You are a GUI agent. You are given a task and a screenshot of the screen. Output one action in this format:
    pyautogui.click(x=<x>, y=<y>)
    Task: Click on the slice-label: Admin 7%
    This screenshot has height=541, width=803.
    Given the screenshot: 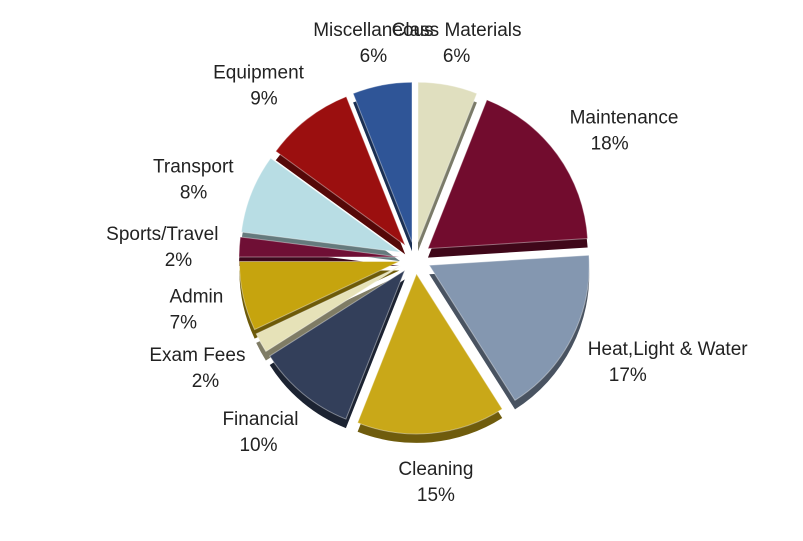 What is the action you would take?
    pyautogui.click(x=196, y=309)
    